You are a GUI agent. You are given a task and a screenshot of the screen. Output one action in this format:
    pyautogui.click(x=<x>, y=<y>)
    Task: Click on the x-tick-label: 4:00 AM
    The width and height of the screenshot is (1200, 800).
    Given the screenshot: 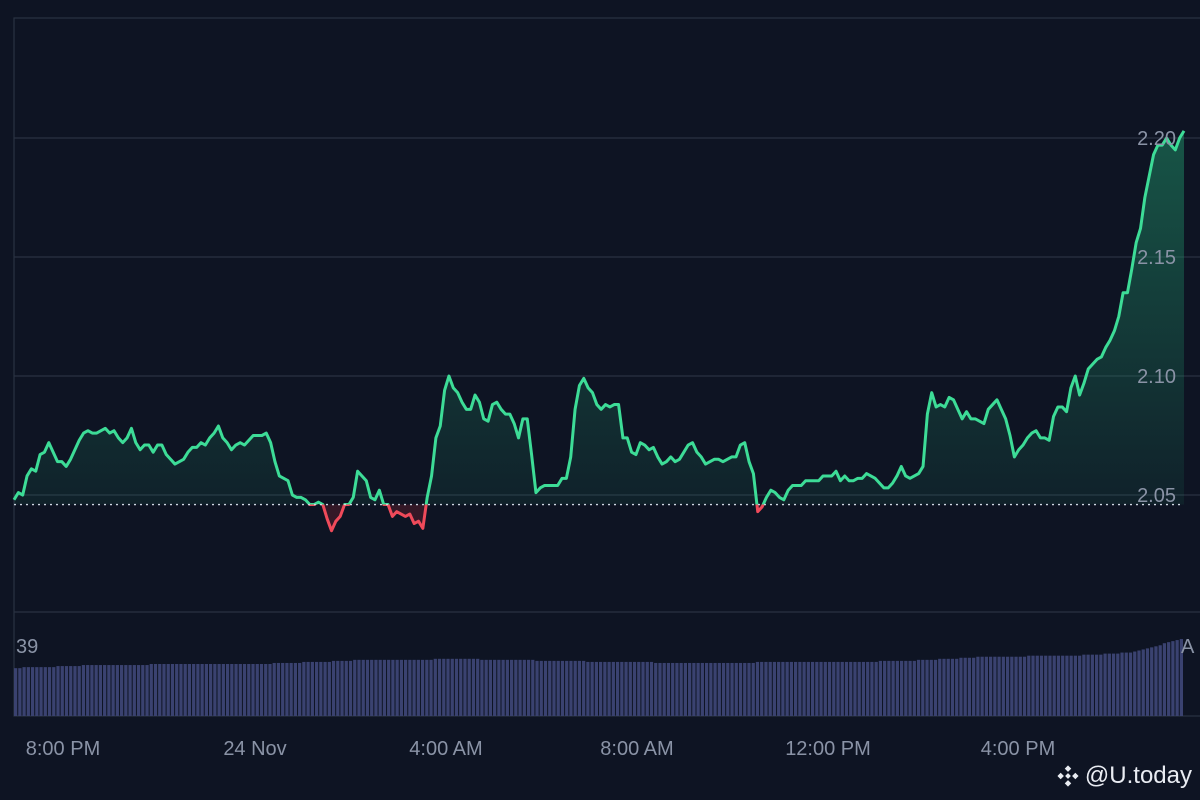 What is the action you would take?
    pyautogui.click(x=445, y=749)
    